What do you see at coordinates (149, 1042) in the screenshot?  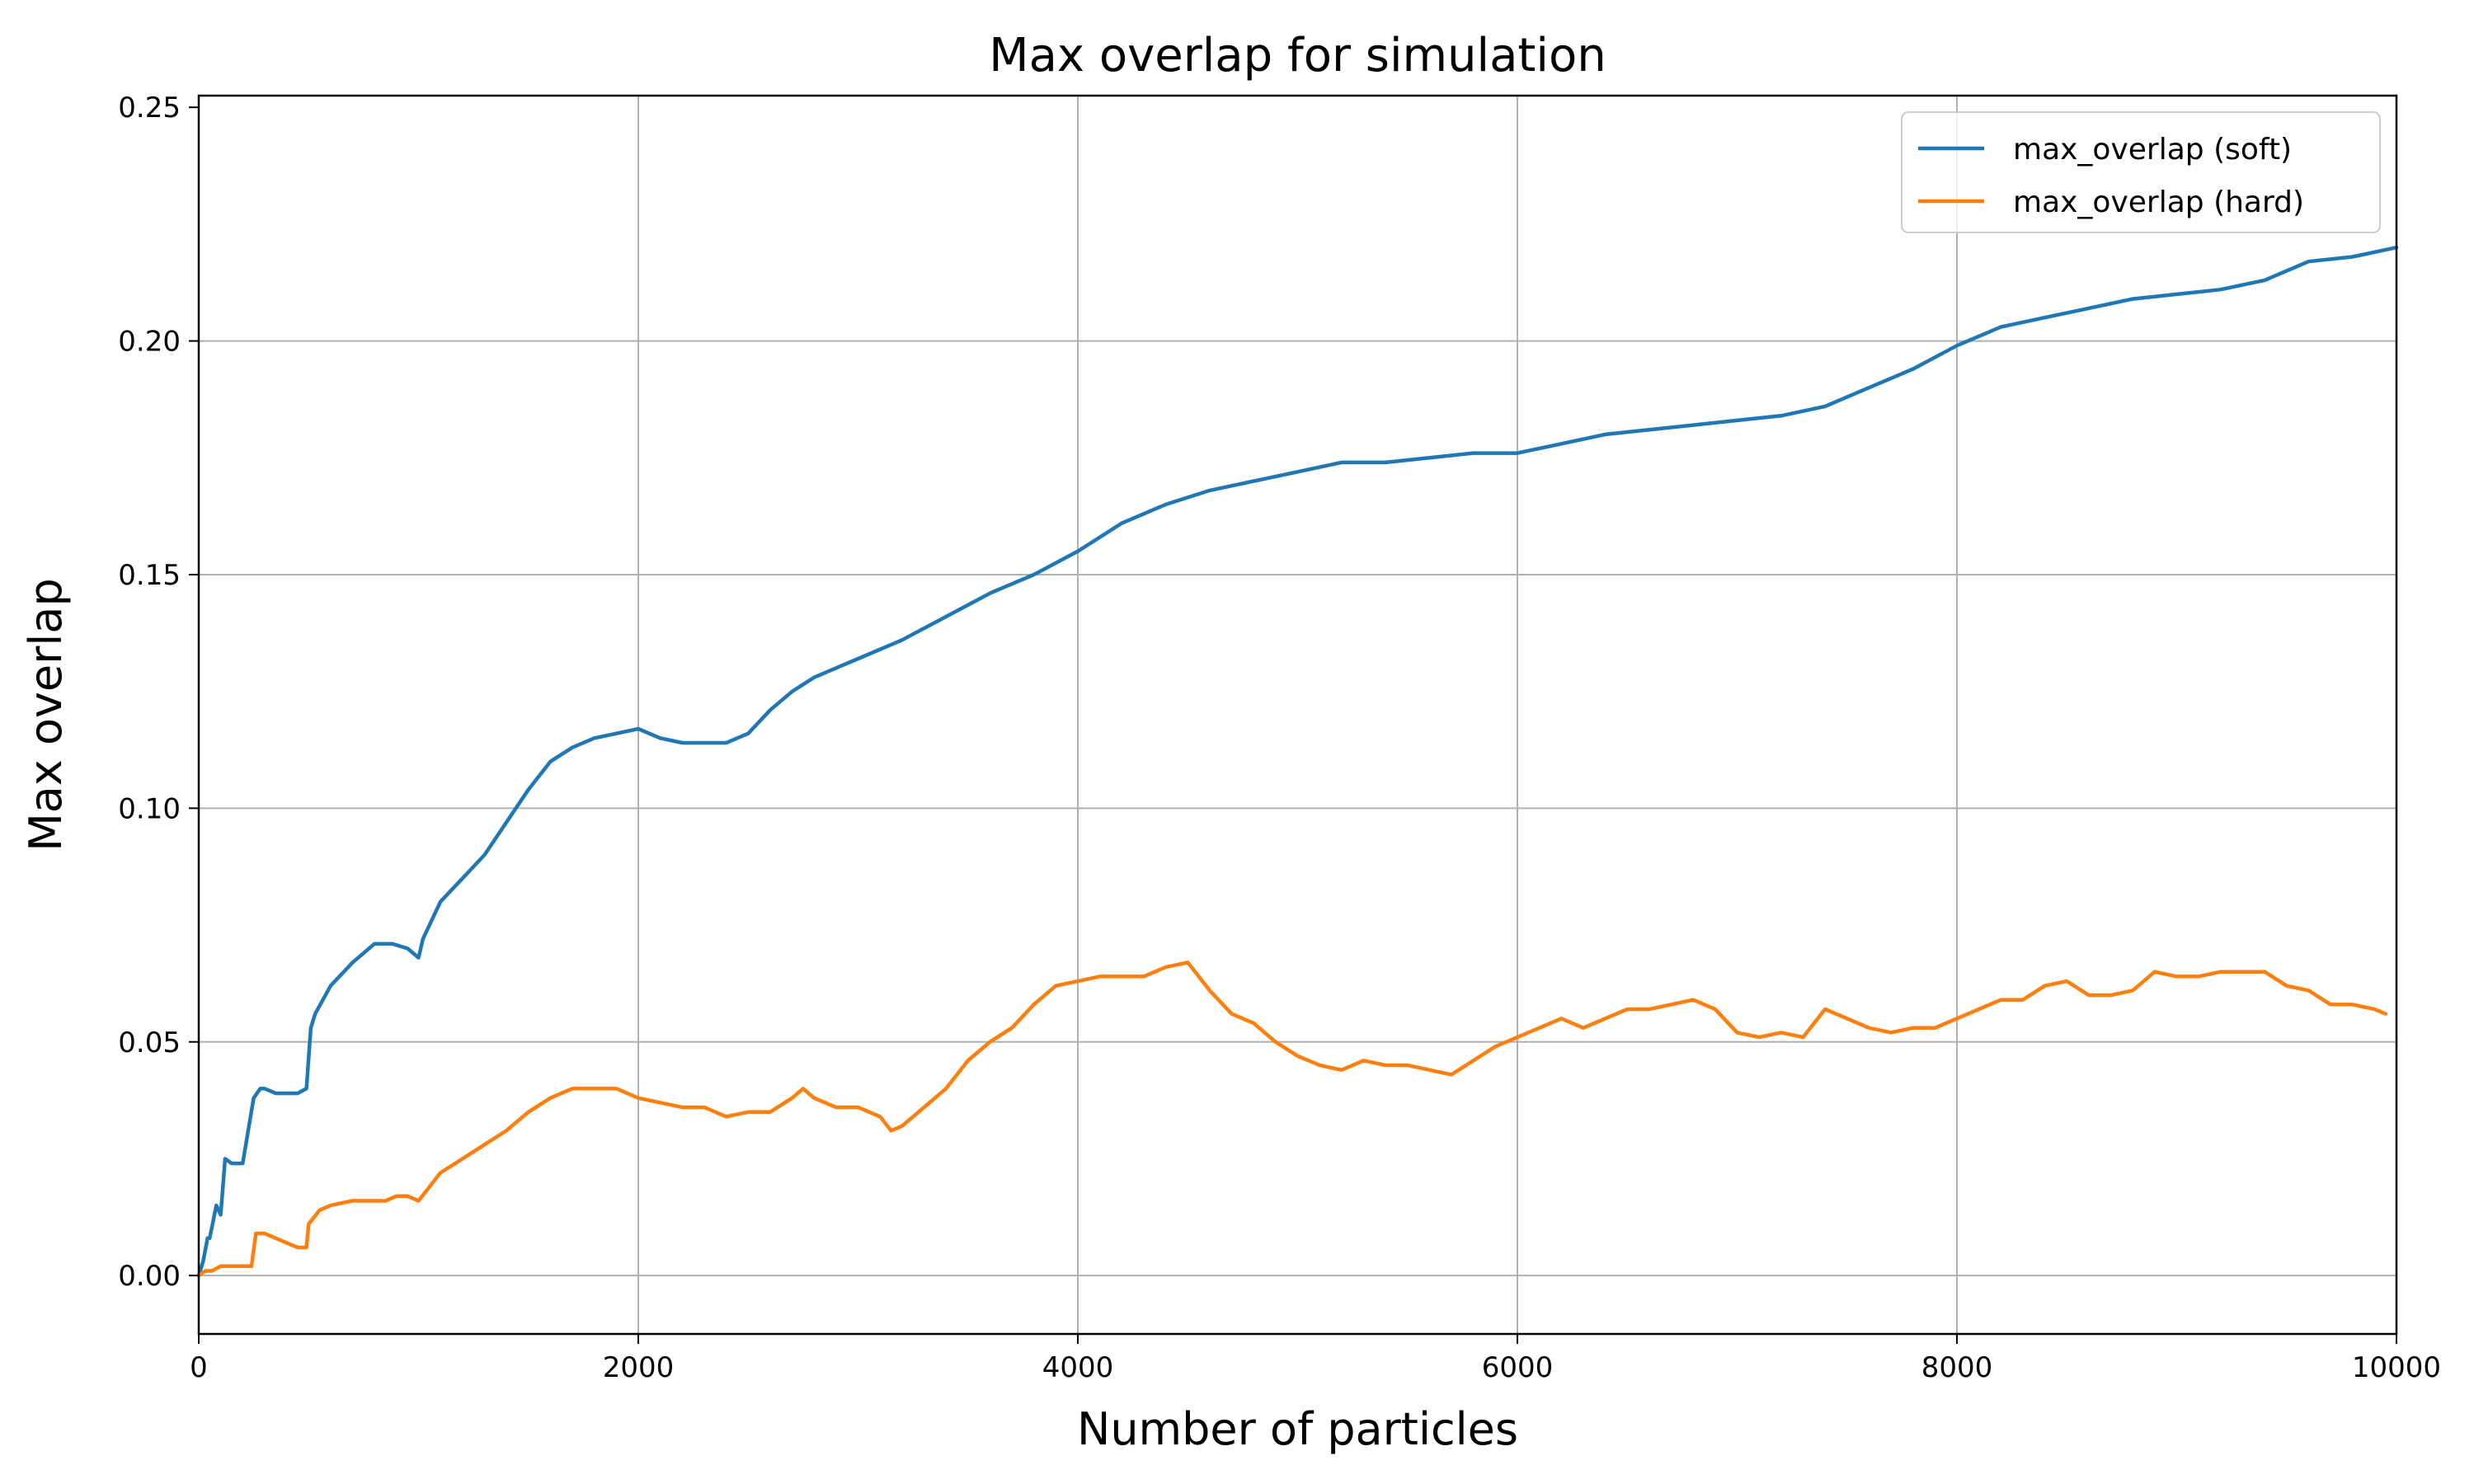 I see `y-tick-label: 0.05` at bounding box center [149, 1042].